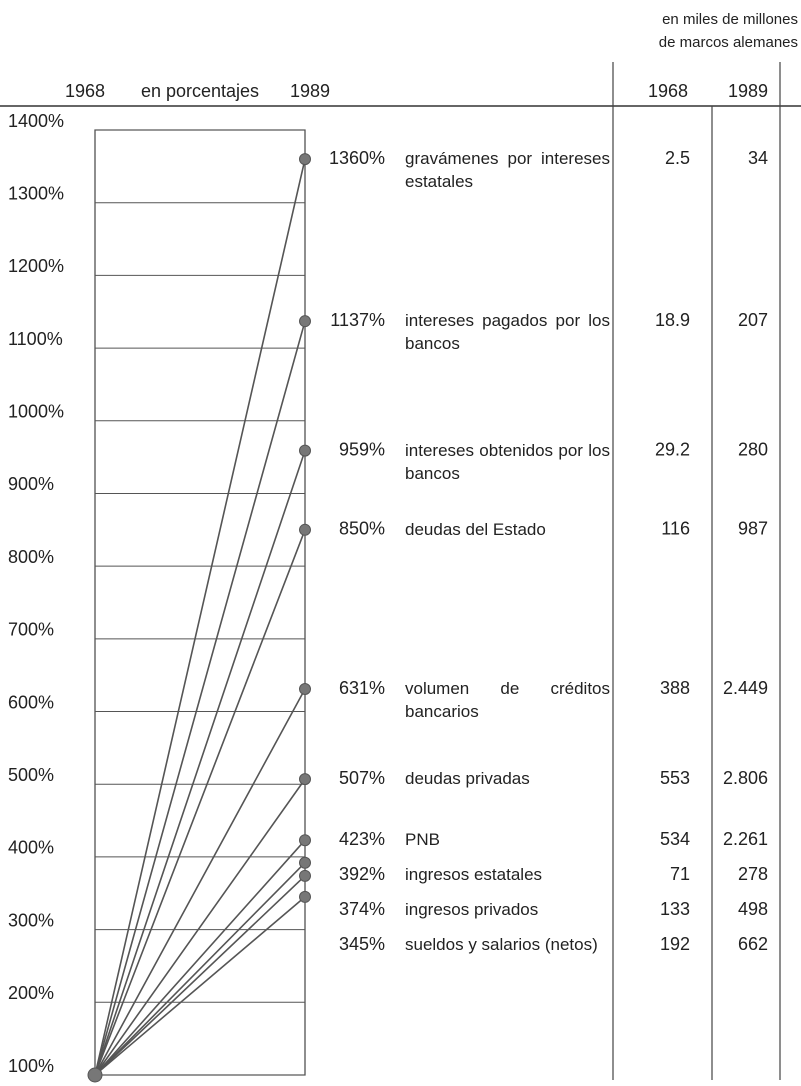 The image size is (801, 1086). What do you see at coordinates (36, 121) in the screenshot?
I see `y-tick-label: 1400%` at bounding box center [36, 121].